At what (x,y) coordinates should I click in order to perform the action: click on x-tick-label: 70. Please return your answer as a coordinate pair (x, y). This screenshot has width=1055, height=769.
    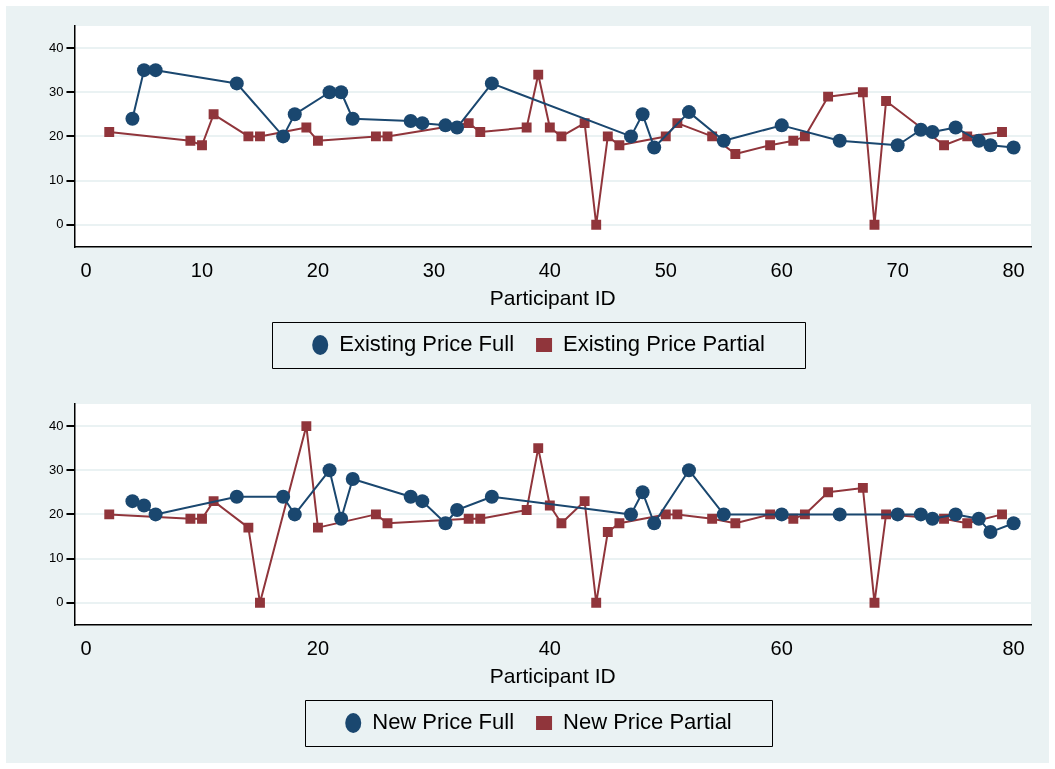
    Looking at the image, I should click on (897, 270).